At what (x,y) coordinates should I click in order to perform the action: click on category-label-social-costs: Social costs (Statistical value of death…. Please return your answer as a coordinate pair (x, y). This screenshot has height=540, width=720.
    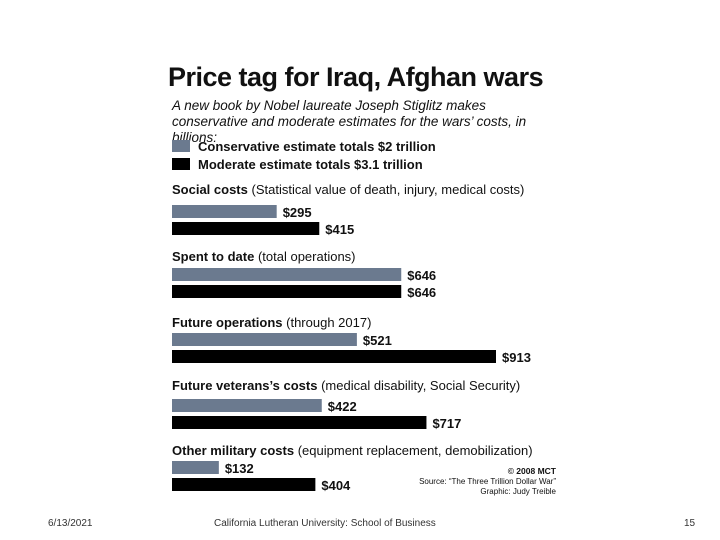
    Looking at the image, I should click on (348, 189).